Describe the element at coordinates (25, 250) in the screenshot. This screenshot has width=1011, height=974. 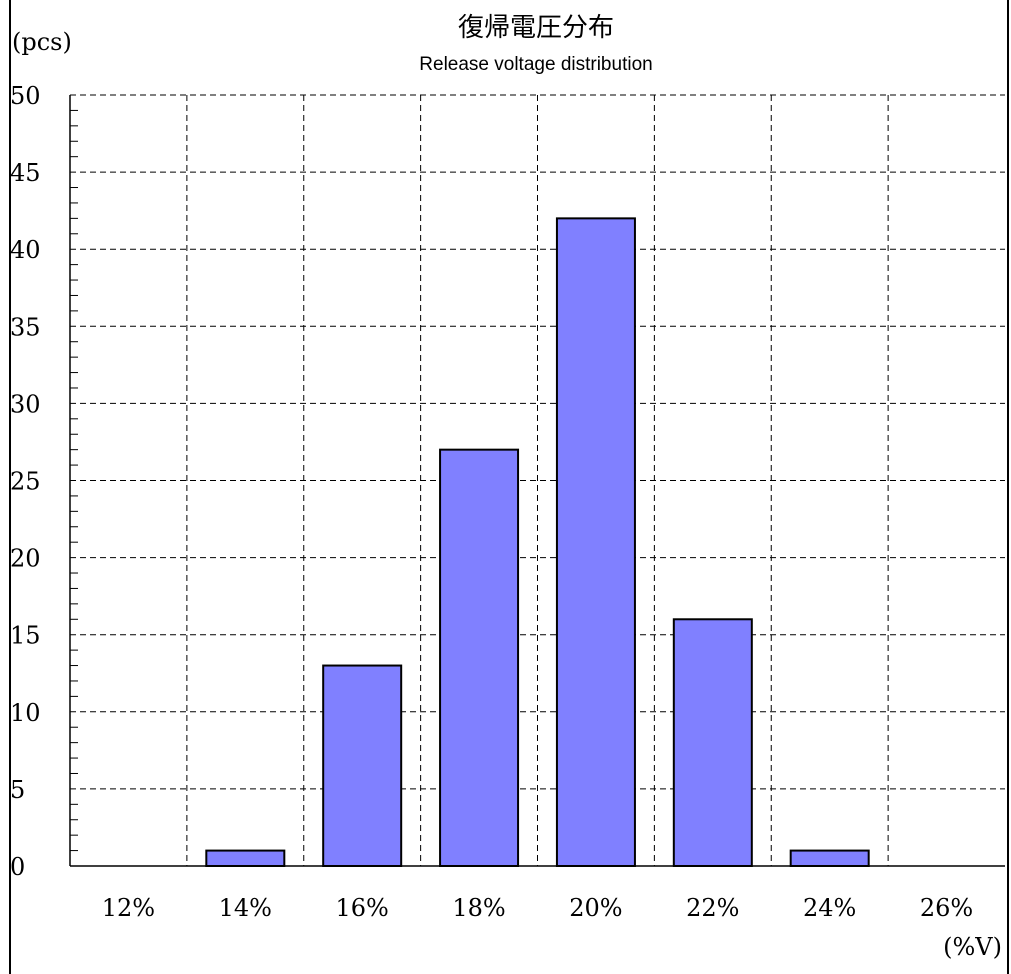
I see `y-tick-label: 40` at that location.